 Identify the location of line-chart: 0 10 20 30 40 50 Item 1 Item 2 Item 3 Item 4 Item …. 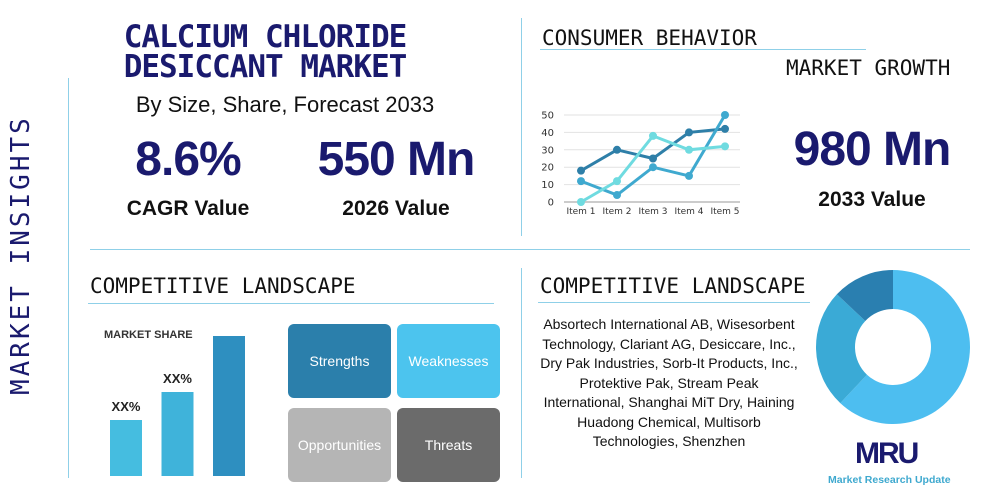
(640, 164).